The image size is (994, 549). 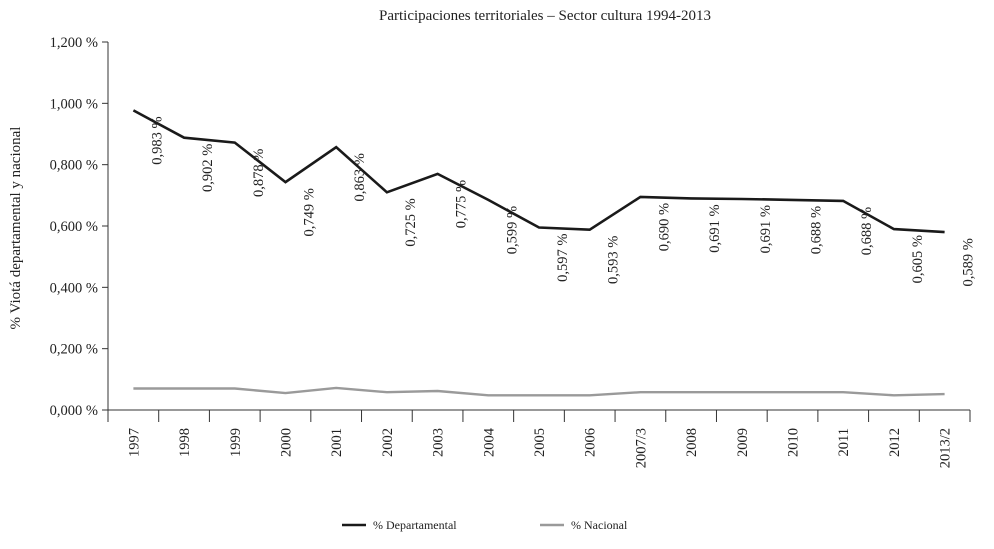 What do you see at coordinates (664, 227) in the screenshot?
I see `data-label: 0,690 %` at bounding box center [664, 227].